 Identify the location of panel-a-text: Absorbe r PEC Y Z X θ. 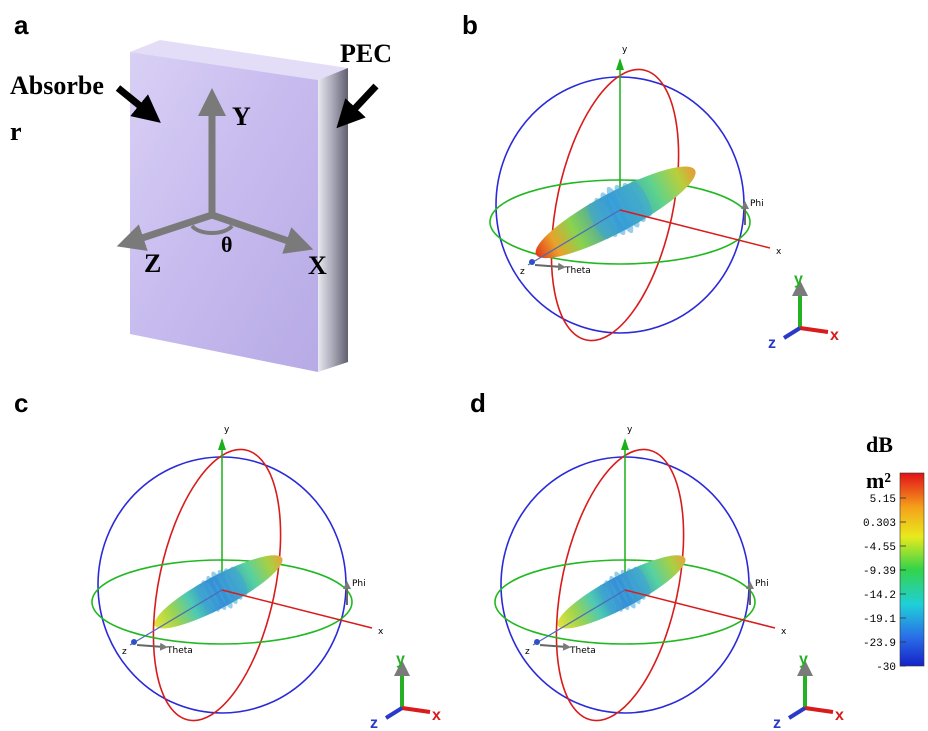
(201, 159).